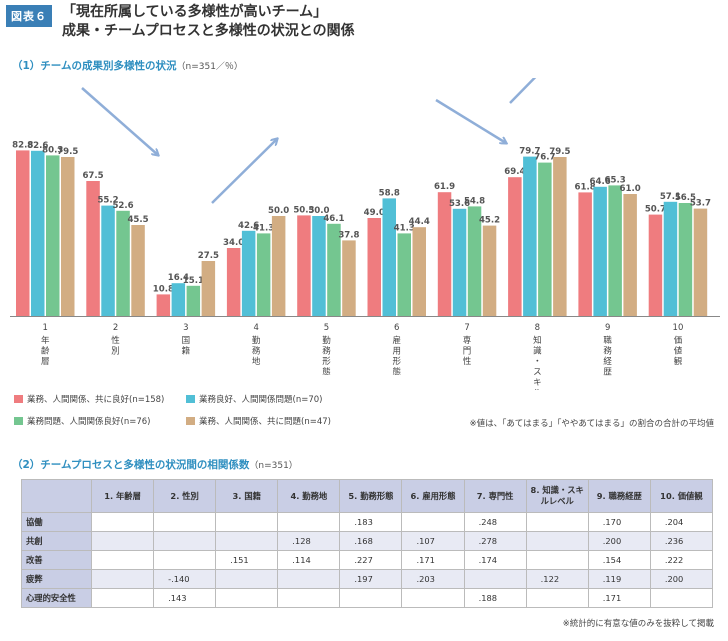 The height and width of the screenshot is (641, 728). I want to click on table-cell: .227, so click(371, 560).